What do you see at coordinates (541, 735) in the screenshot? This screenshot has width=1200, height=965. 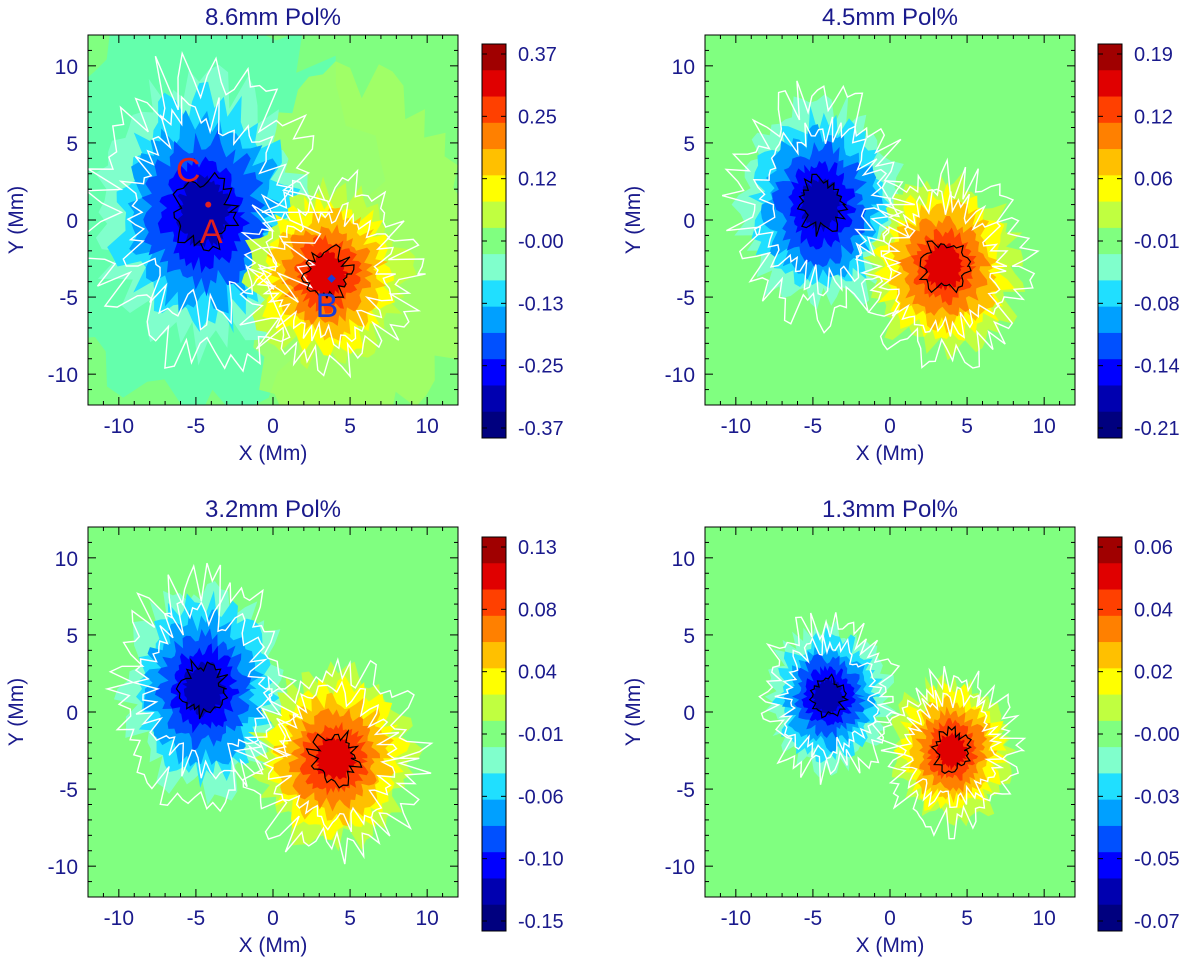 I see `colorbar-tick-label: -0.01` at bounding box center [541, 735].